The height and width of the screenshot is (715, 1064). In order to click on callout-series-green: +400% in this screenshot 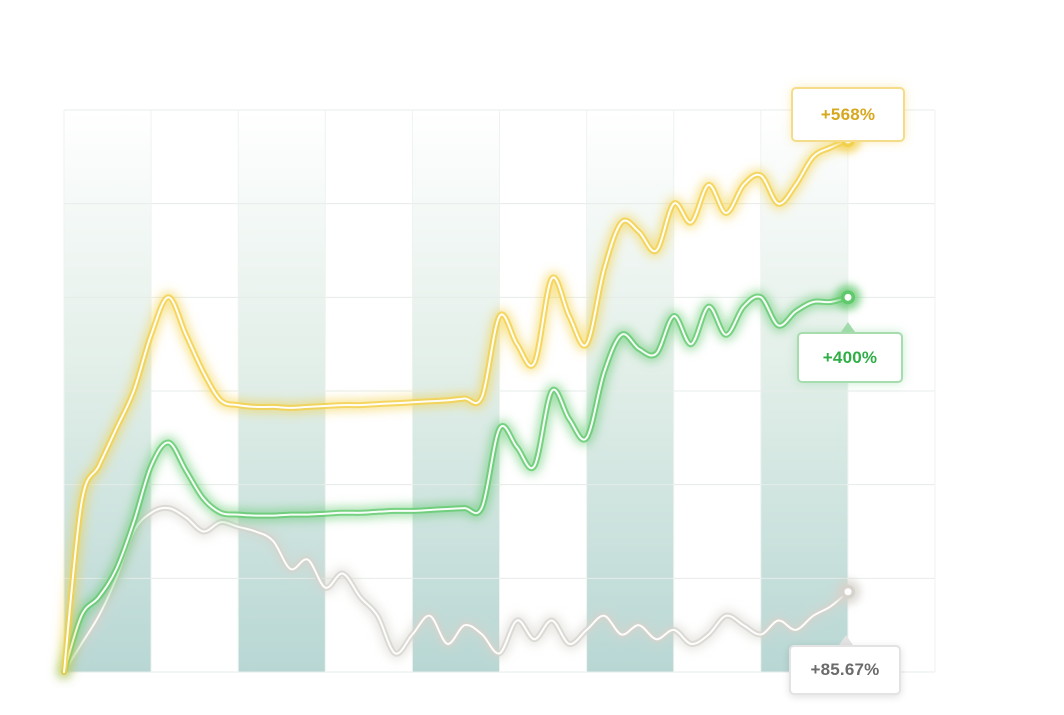, I will do `click(850, 357)`.